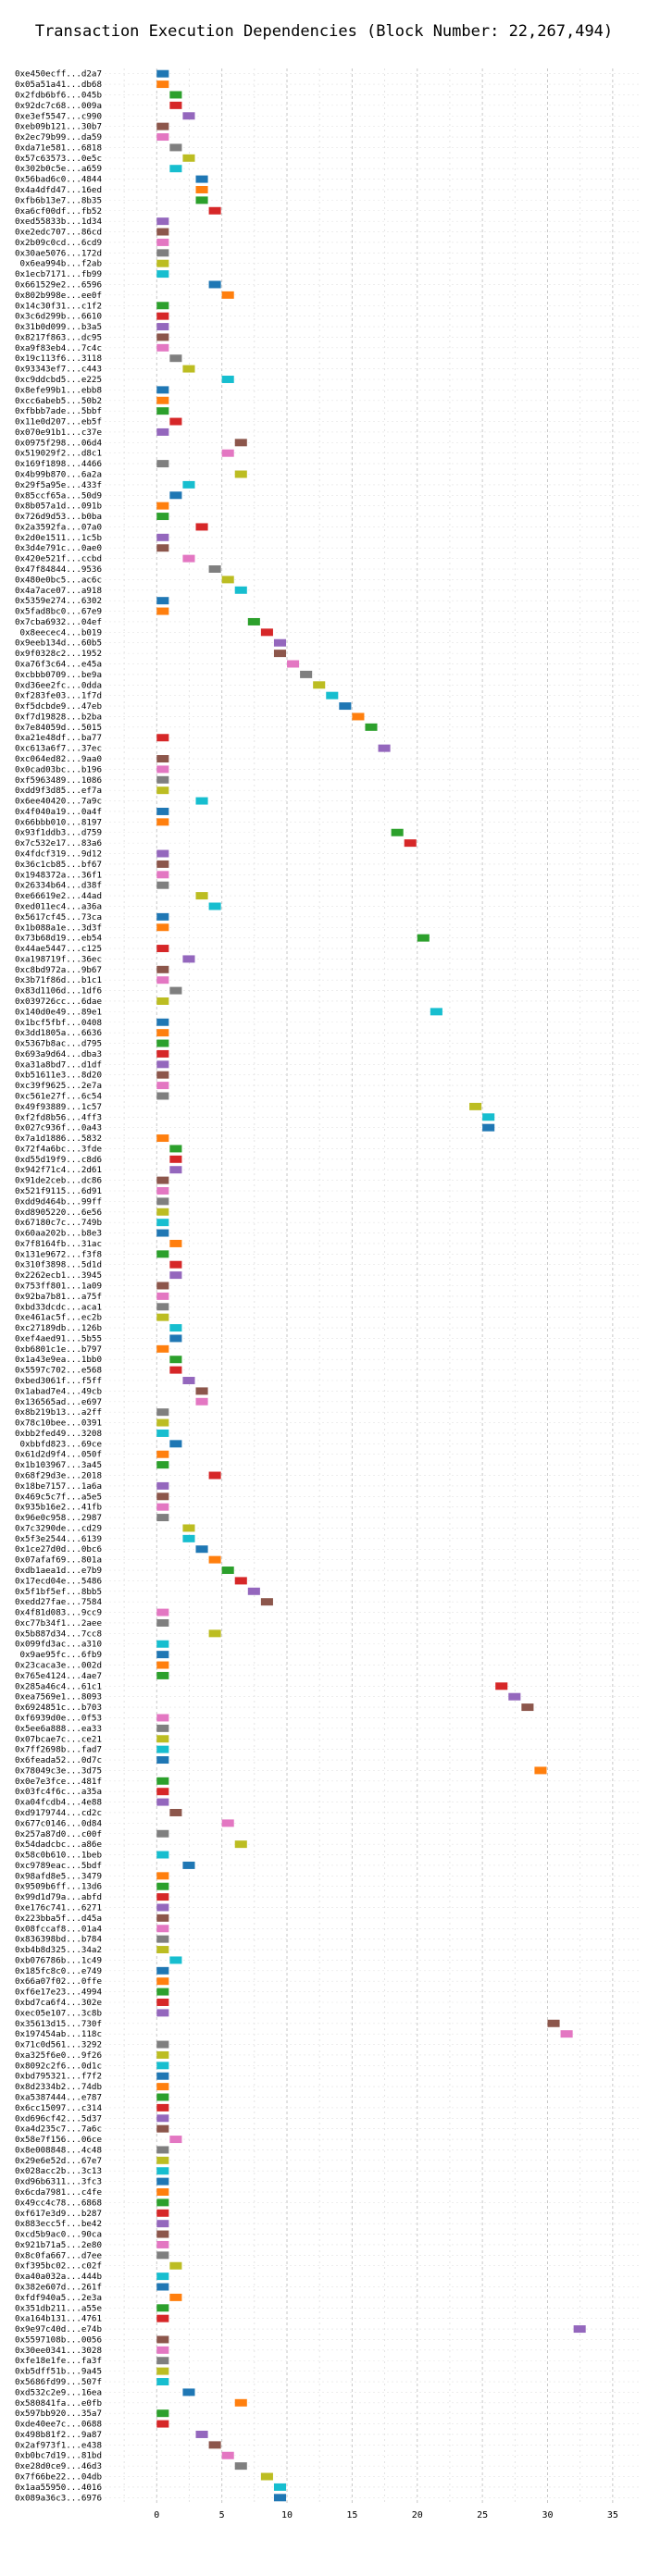  I want to click on y-tick-label: 0xc39f9625...2e7a, so click(58, 1086).